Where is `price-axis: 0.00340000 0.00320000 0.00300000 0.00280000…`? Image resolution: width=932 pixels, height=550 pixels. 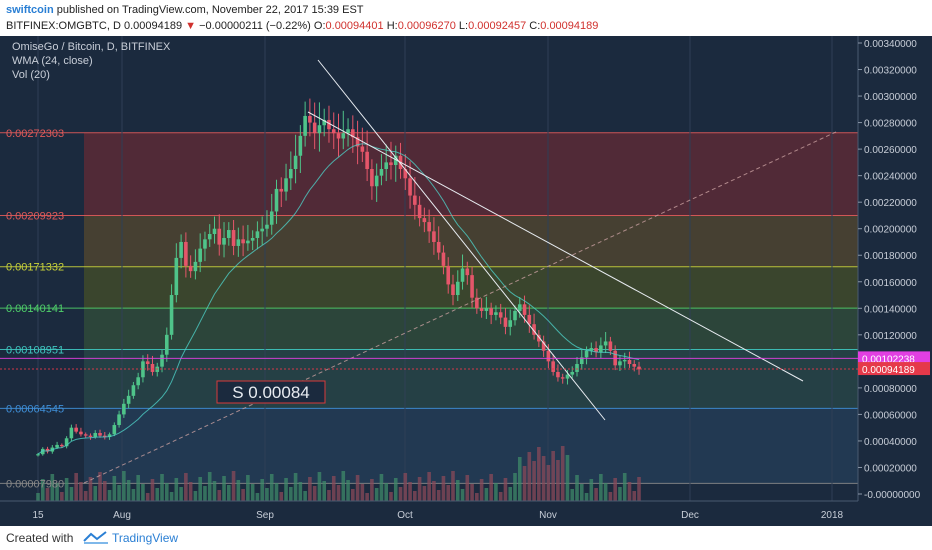
price-axis: 0.00340000 0.00320000 0.00300000 0.00280000… is located at coordinates (894, 281).